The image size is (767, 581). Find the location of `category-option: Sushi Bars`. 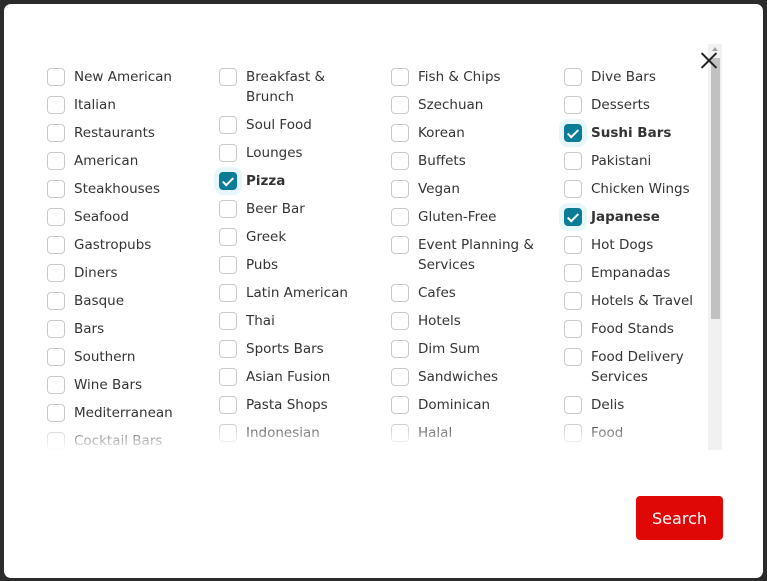

category-option: Sushi Bars is located at coordinates (637, 133).